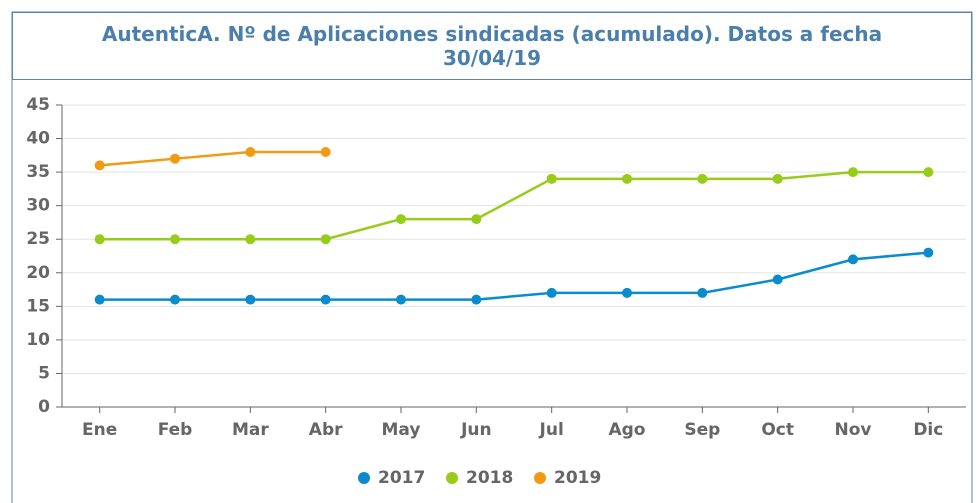  I want to click on x-tick-label: Mar, so click(250, 430).